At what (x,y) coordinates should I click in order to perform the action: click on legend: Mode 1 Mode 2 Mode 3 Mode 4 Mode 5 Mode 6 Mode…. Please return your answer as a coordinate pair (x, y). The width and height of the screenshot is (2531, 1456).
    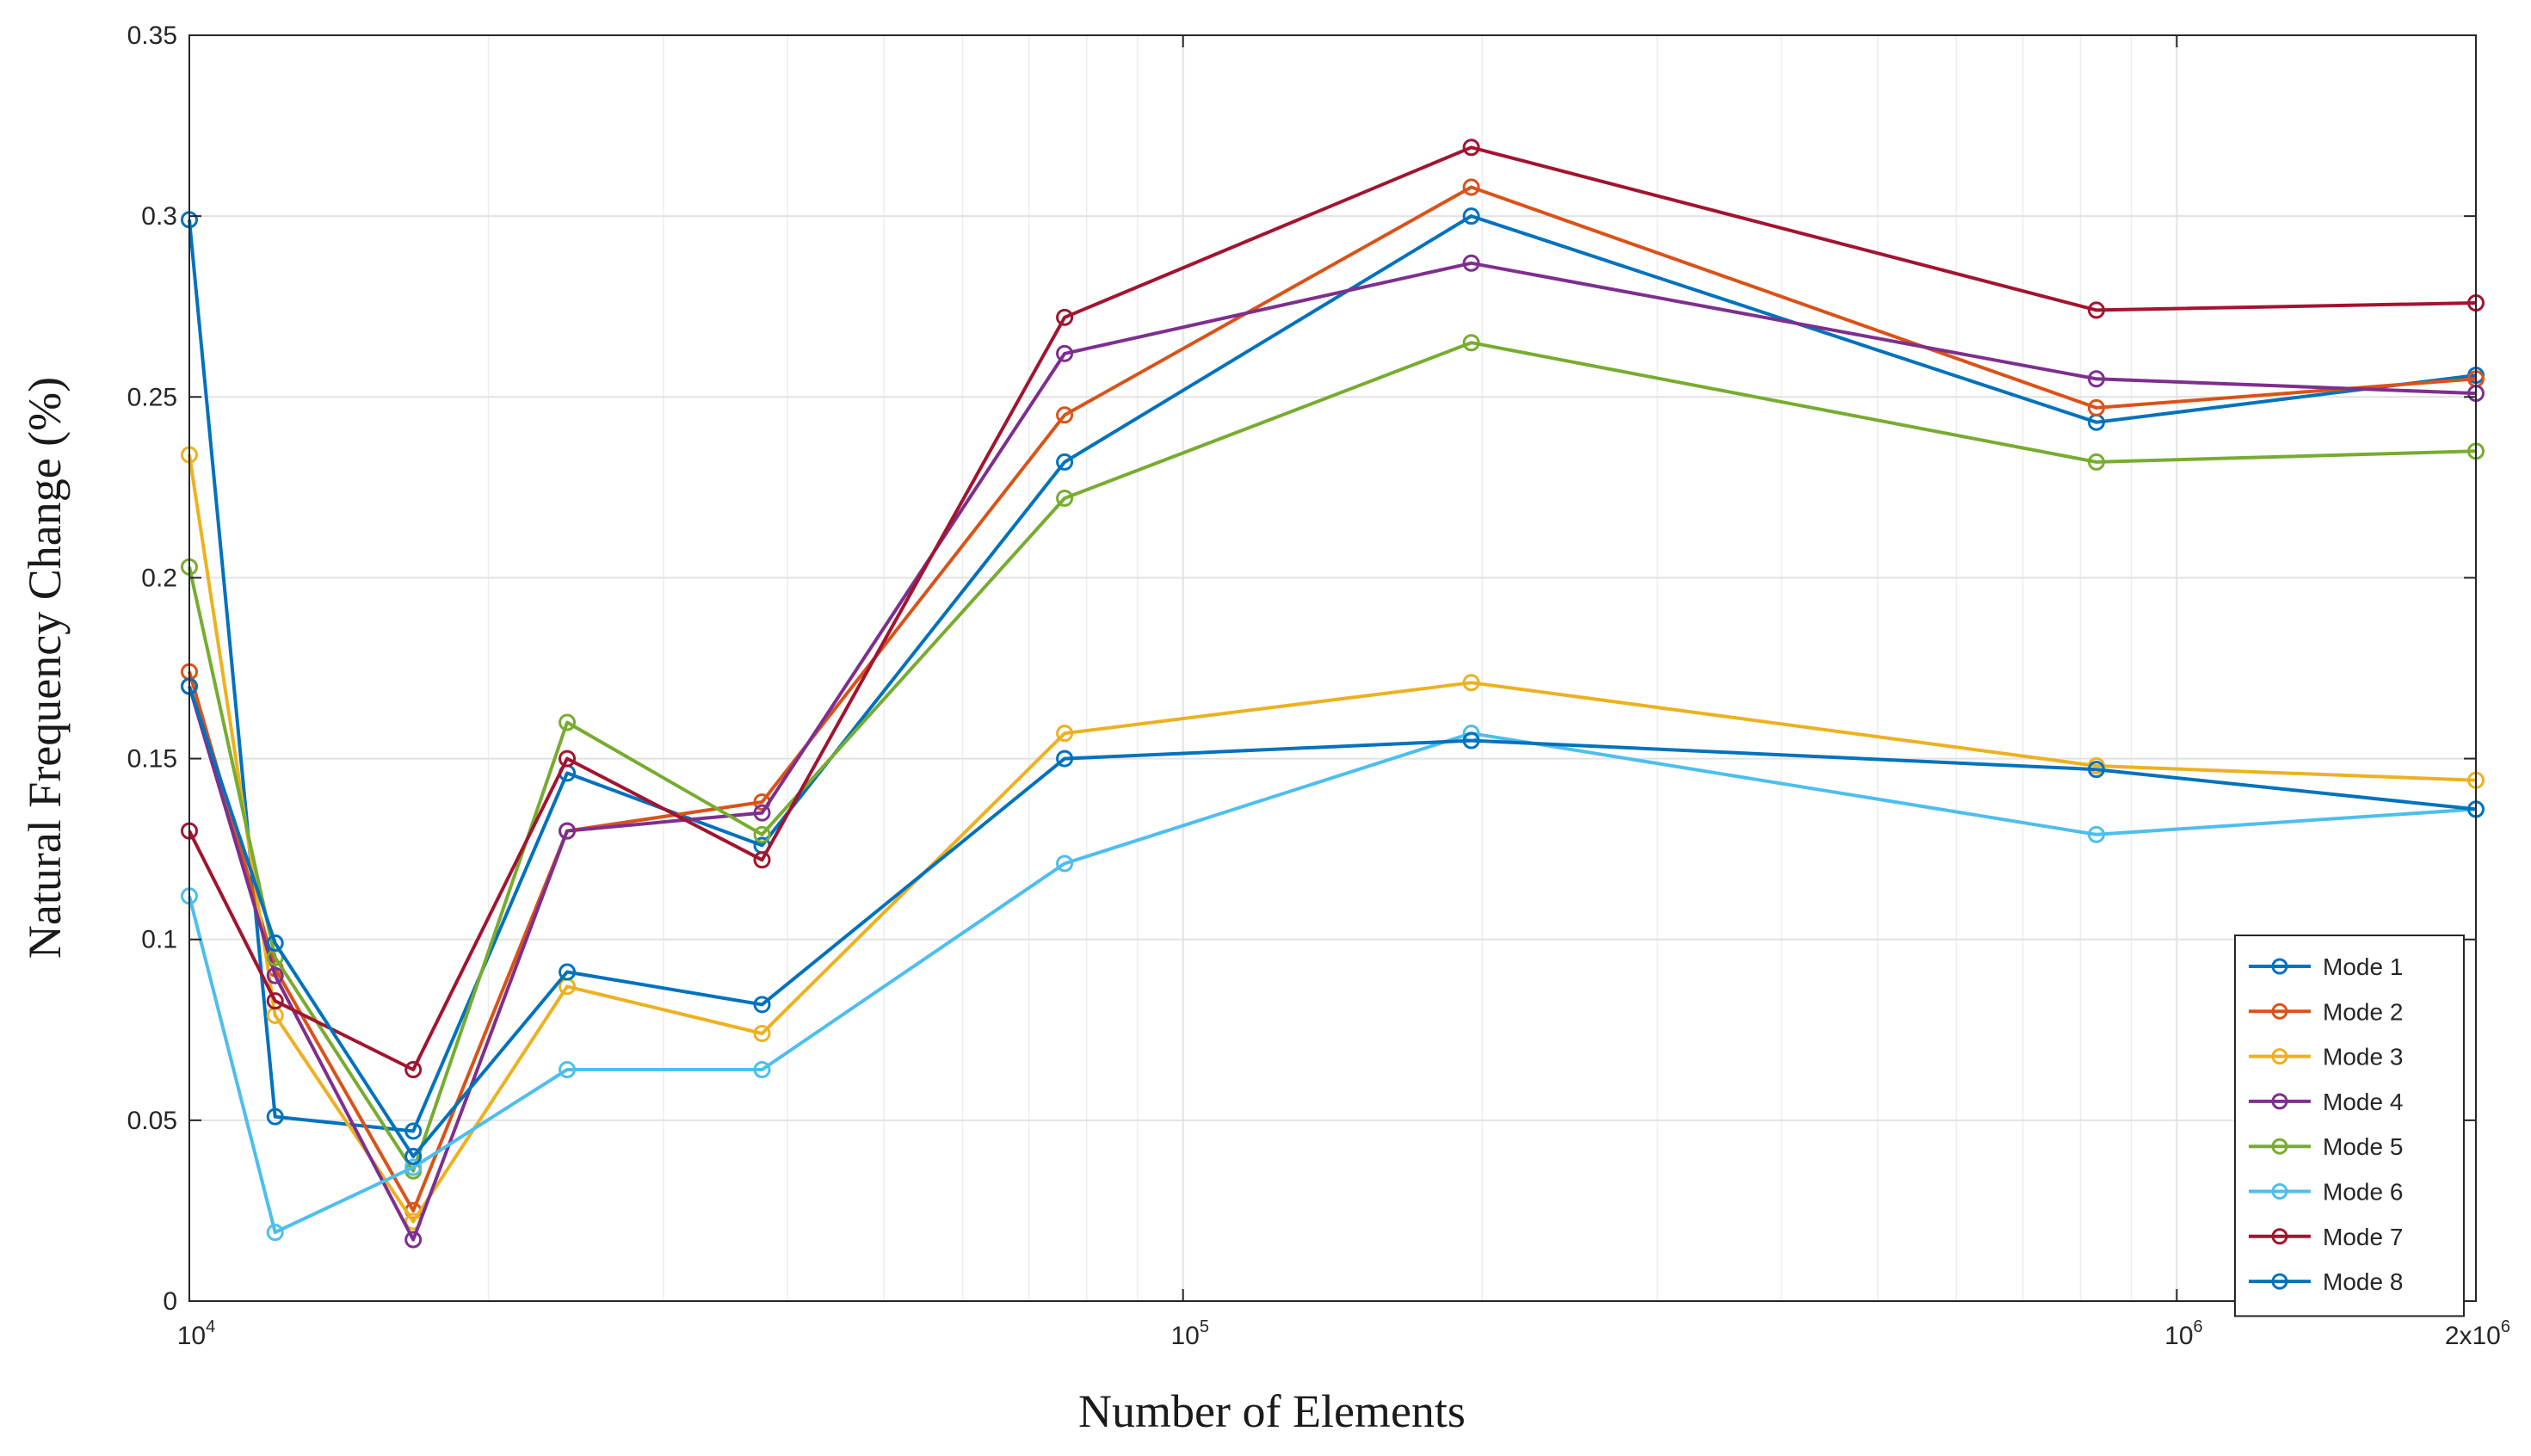
    Looking at the image, I should click on (2349, 1126).